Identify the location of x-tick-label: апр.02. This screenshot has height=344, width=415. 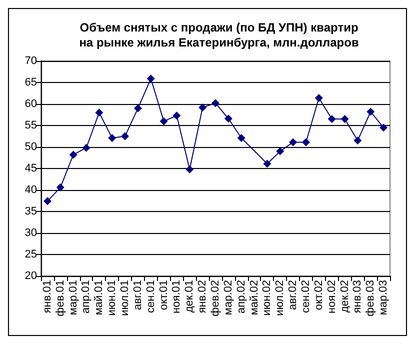
(241, 297).